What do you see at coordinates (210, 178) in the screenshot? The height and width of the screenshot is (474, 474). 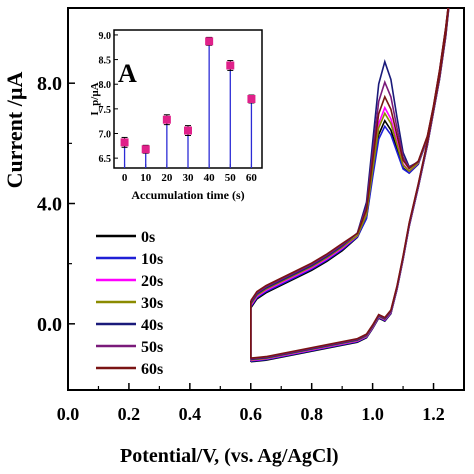 I see `inset-x-tick-label: 40` at bounding box center [210, 178].